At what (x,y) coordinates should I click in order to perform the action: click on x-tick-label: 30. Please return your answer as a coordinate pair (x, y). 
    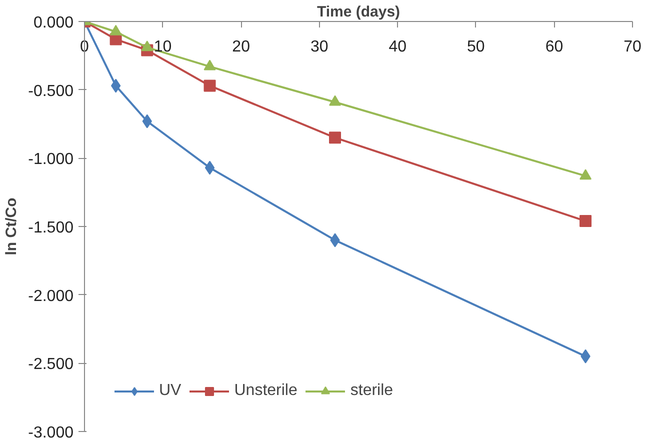
    Looking at the image, I should click on (319, 47).